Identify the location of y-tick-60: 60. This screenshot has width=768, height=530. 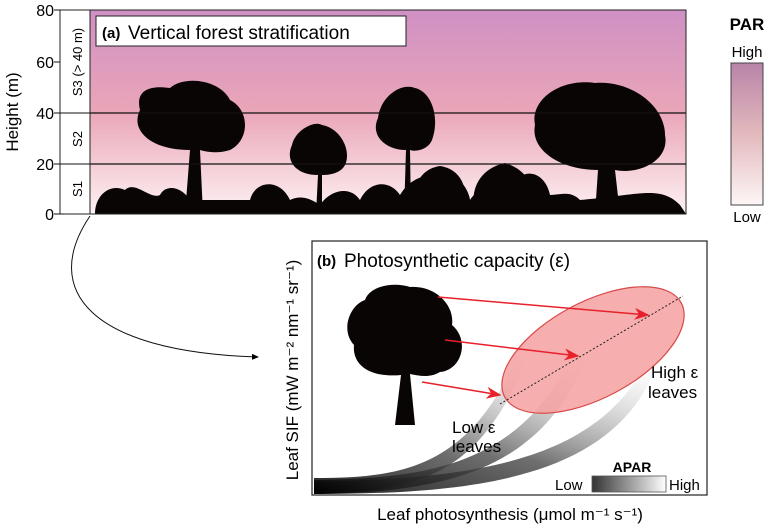
(45, 63).